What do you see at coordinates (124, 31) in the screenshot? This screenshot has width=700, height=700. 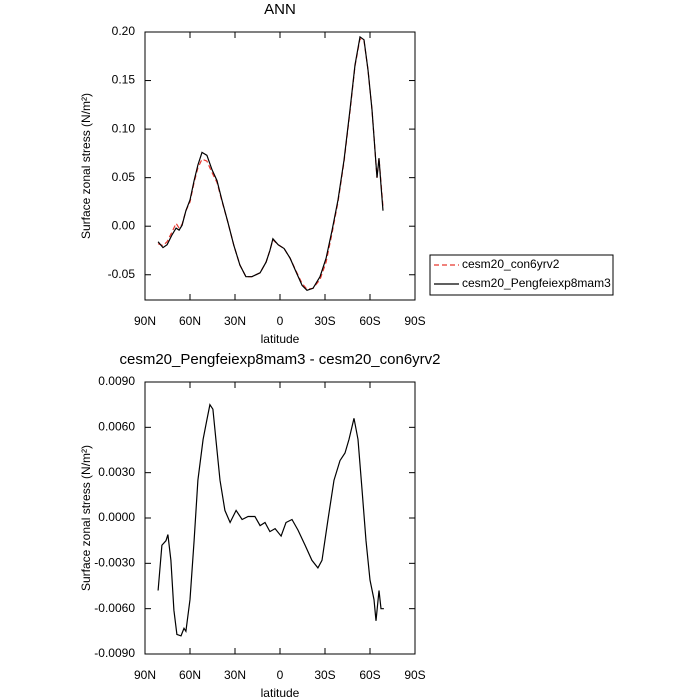 I see `y-tick-label: 0.20` at bounding box center [124, 31].